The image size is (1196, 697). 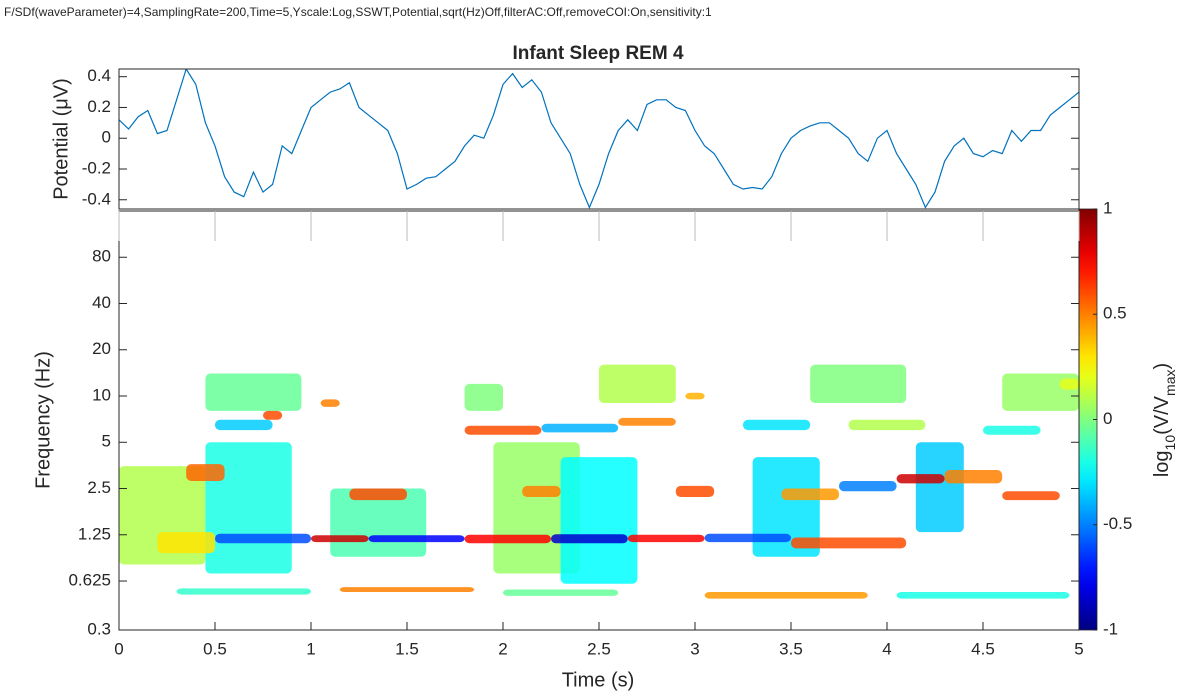 I want to click on x-tick-label: 1, so click(x=310, y=648).